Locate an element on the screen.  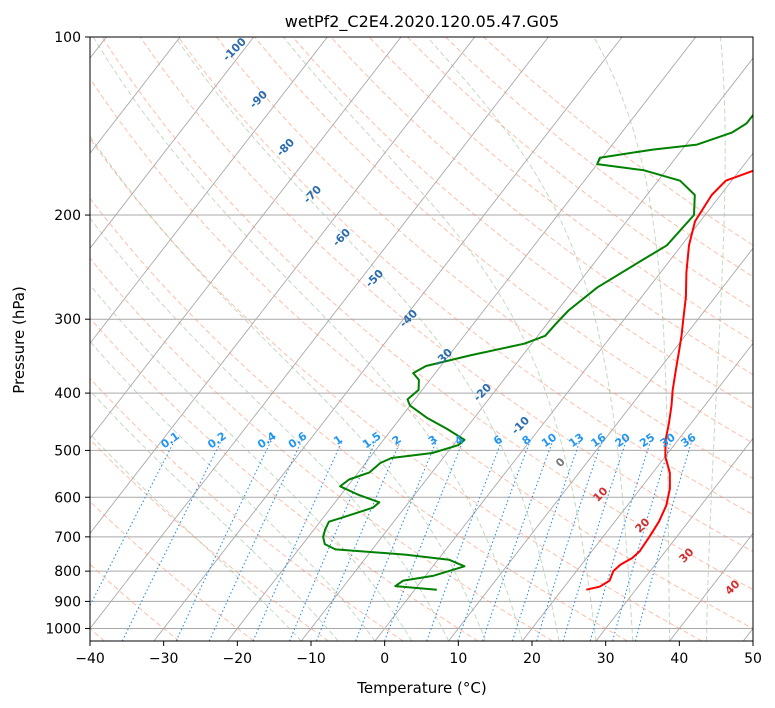
y-tick-label: 700 is located at coordinates (67, 538).